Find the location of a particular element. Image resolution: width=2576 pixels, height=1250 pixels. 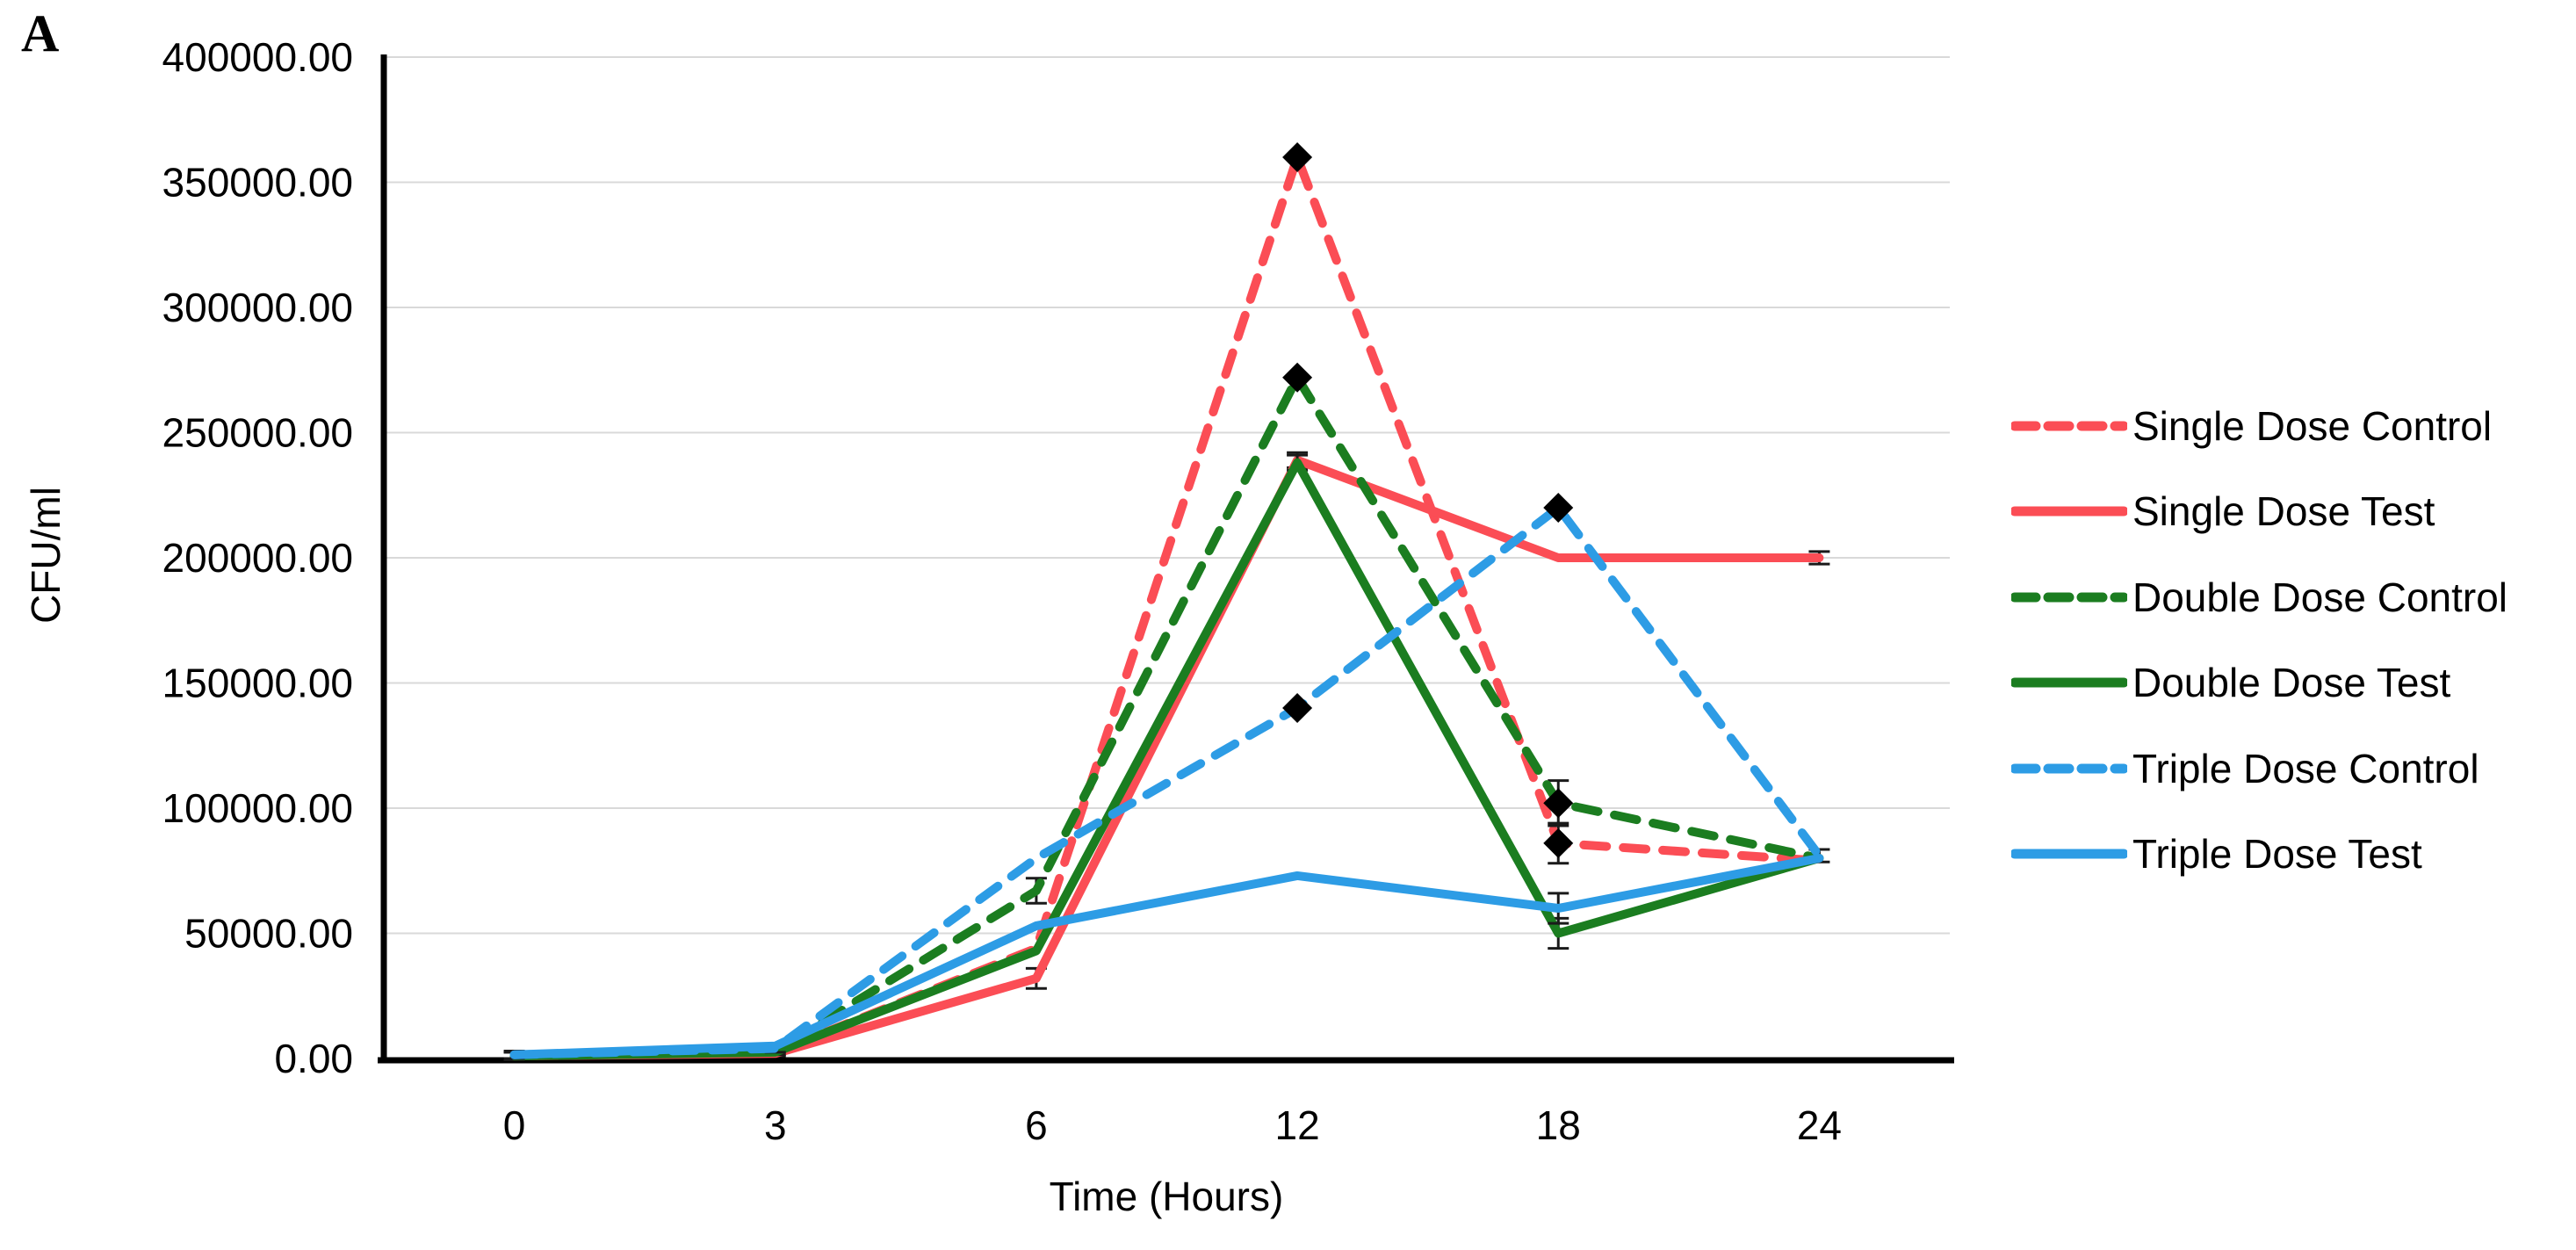

legend-item-triple-dose-test: Triple Dose Test is located at coordinates (2259, 855).